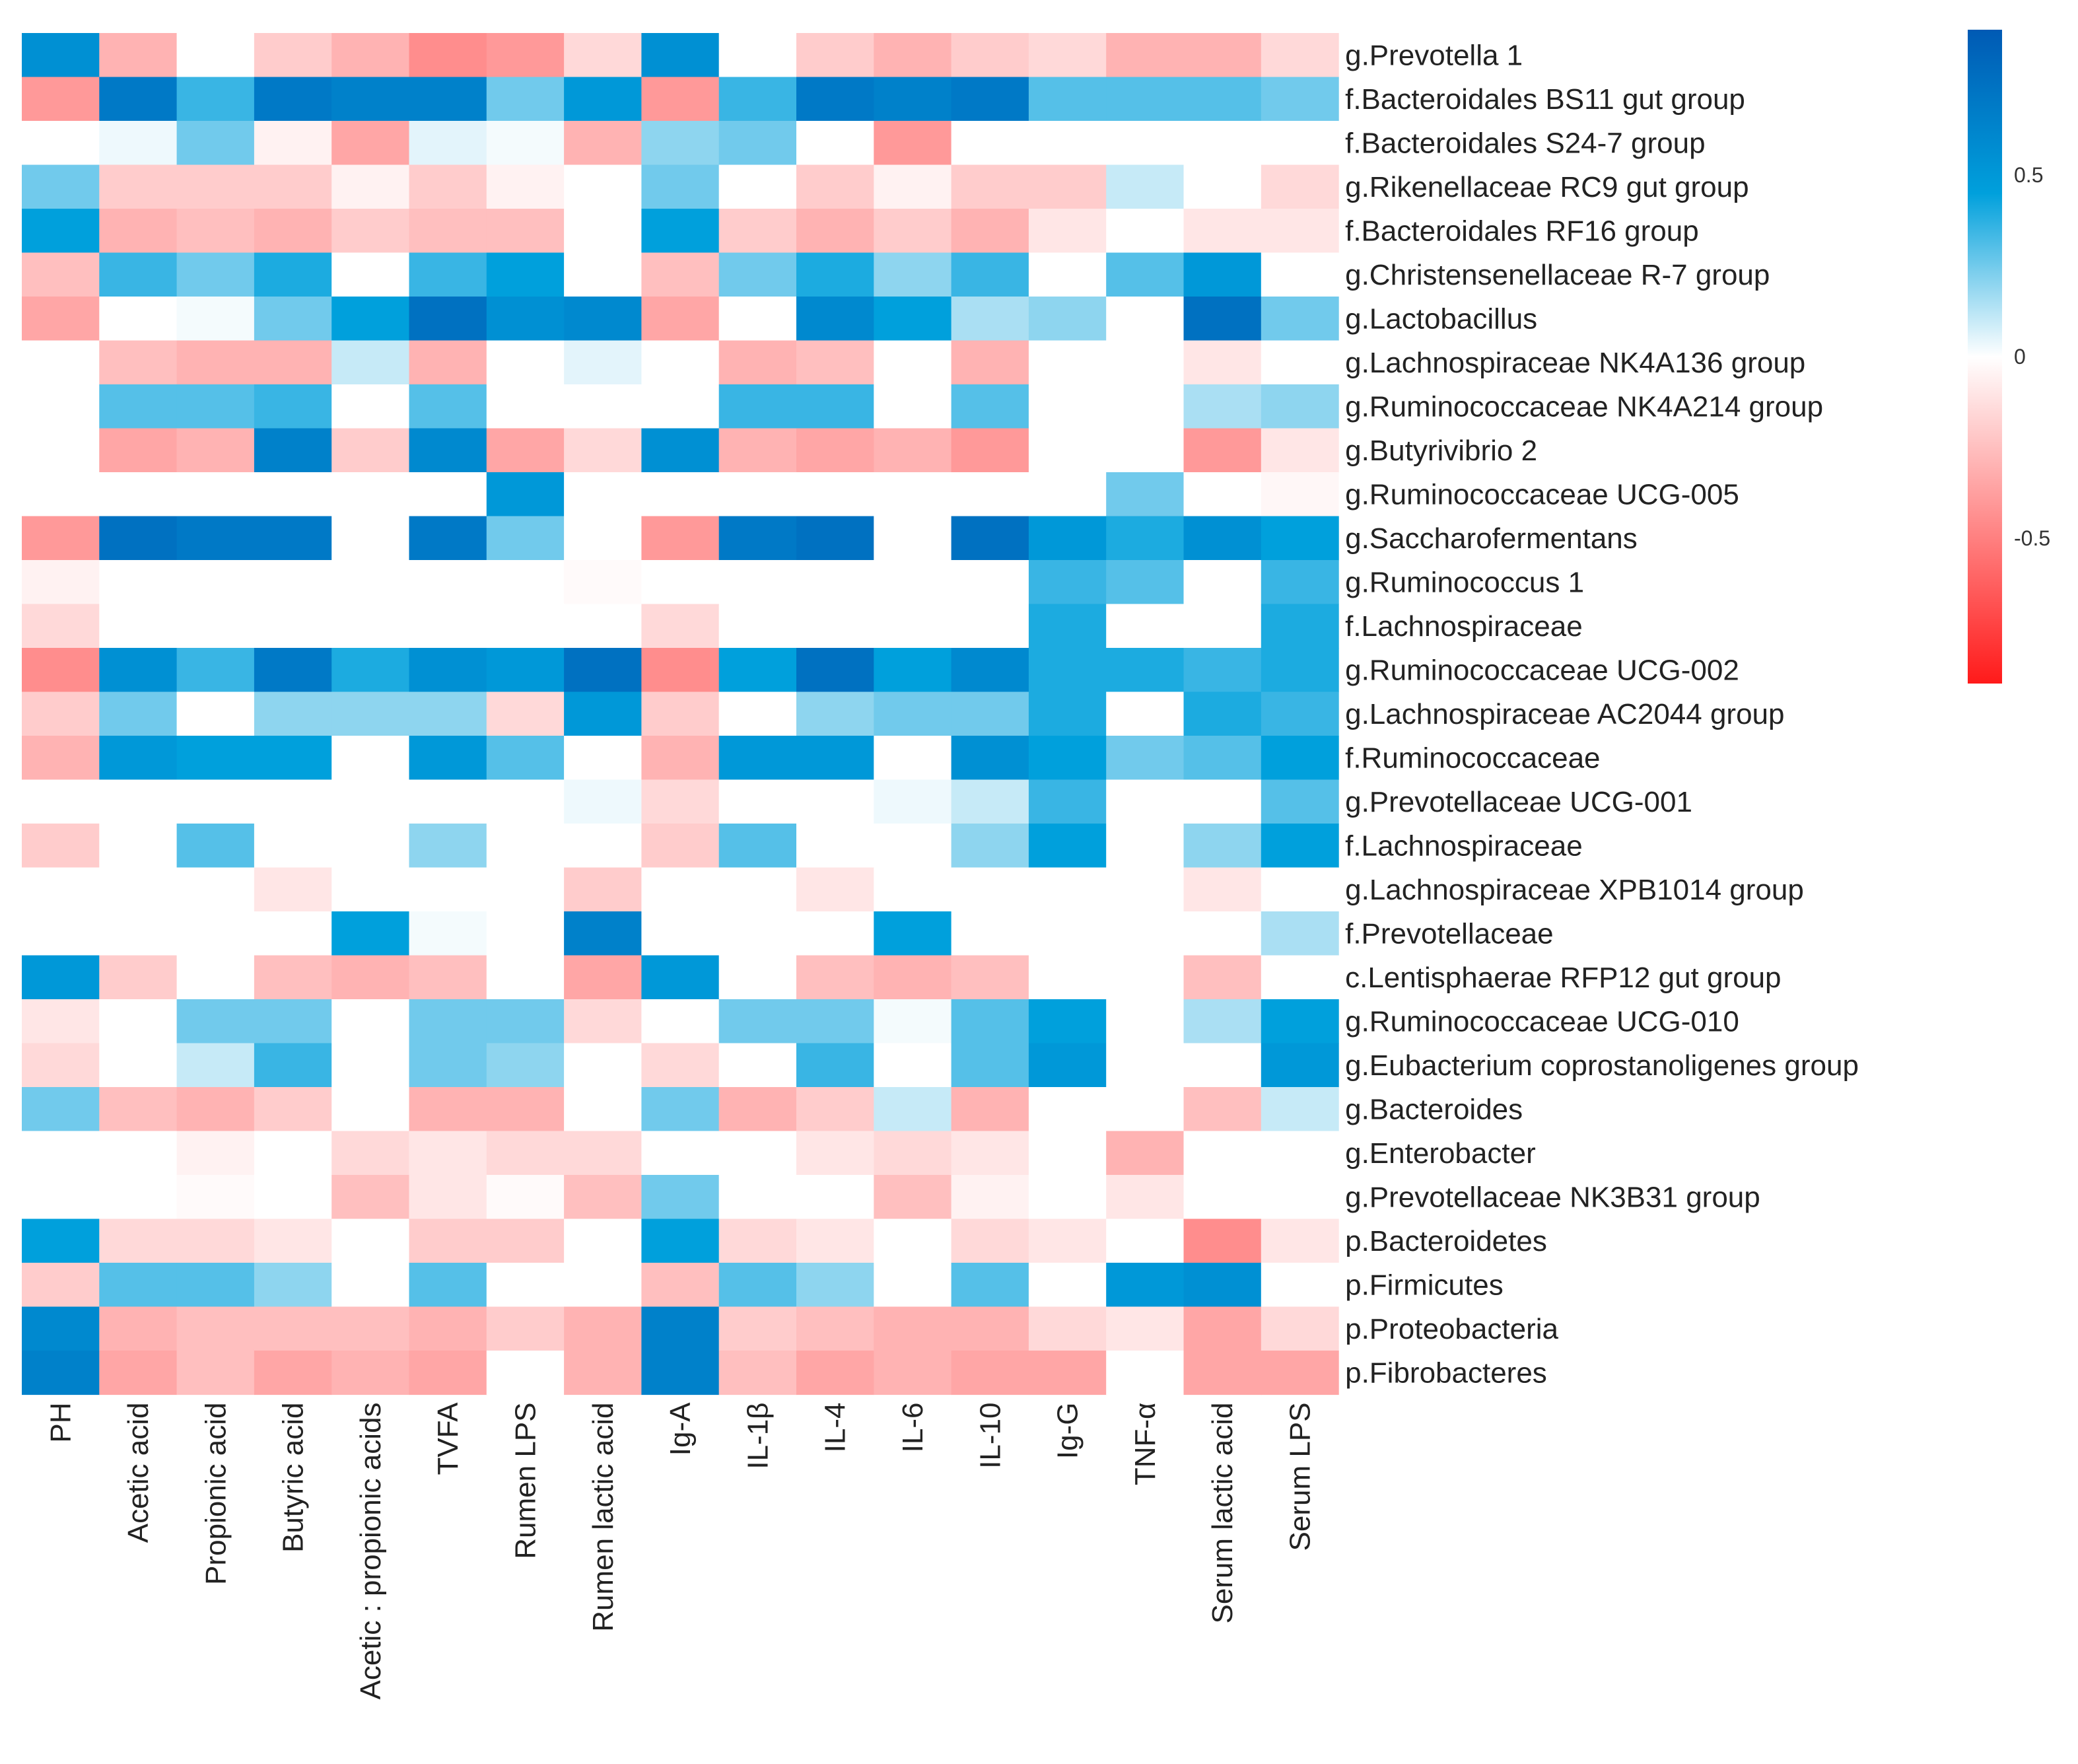  What do you see at coordinates (1446, 1241) in the screenshot?
I see `row-label: p.Bacteroidetes` at bounding box center [1446, 1241].